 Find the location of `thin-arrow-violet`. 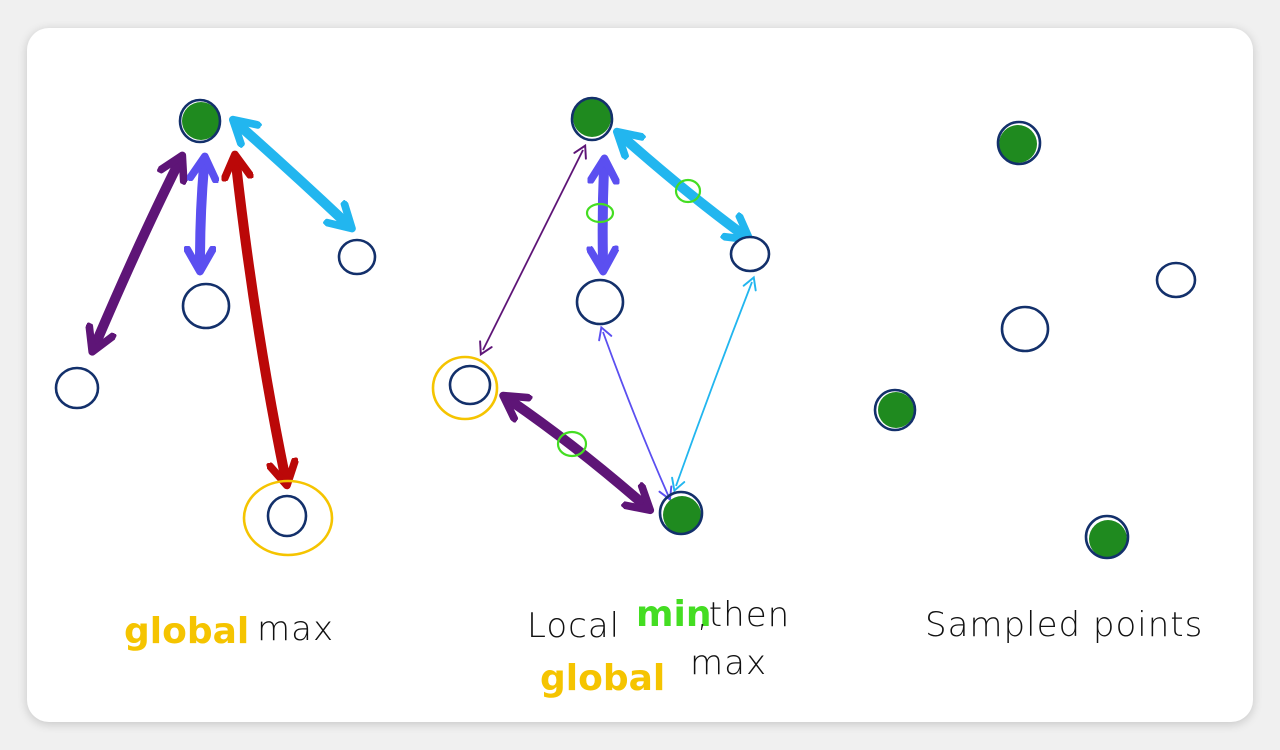

thin-arrow-violet is located at coordinates (635, 413).